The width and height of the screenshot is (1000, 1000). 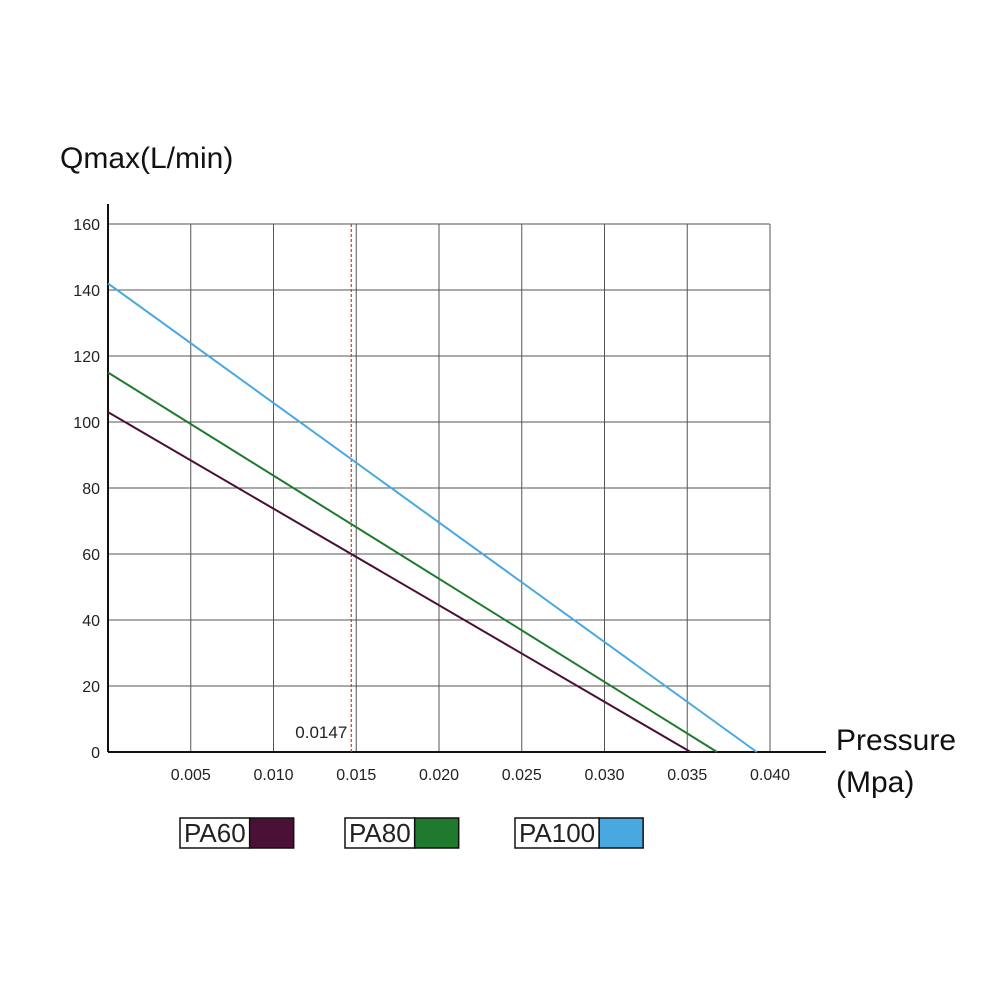 What do you see at coordinates (380, 833) in the screenshot?
I see `legend-label: PA80` at bounding box center [380, 833].